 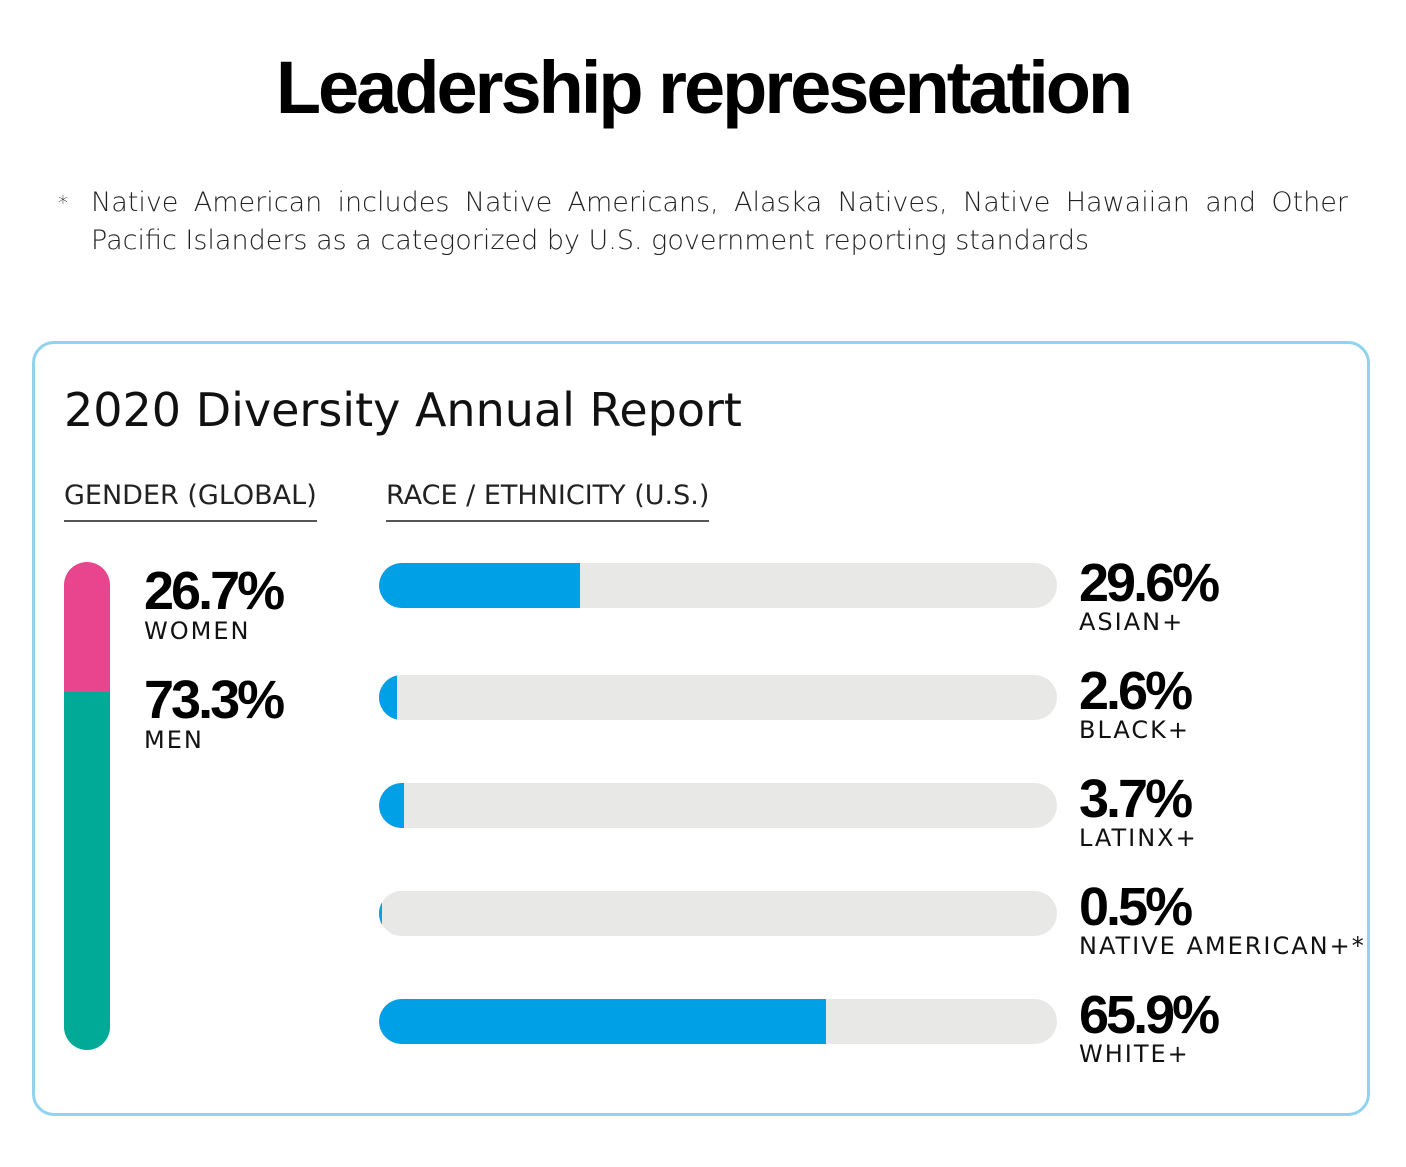 What do you see at coordinates (1132, 622) in the screenshot?
I see `race-label-asian: ASIAN+` at bounding box center [1132, 622].